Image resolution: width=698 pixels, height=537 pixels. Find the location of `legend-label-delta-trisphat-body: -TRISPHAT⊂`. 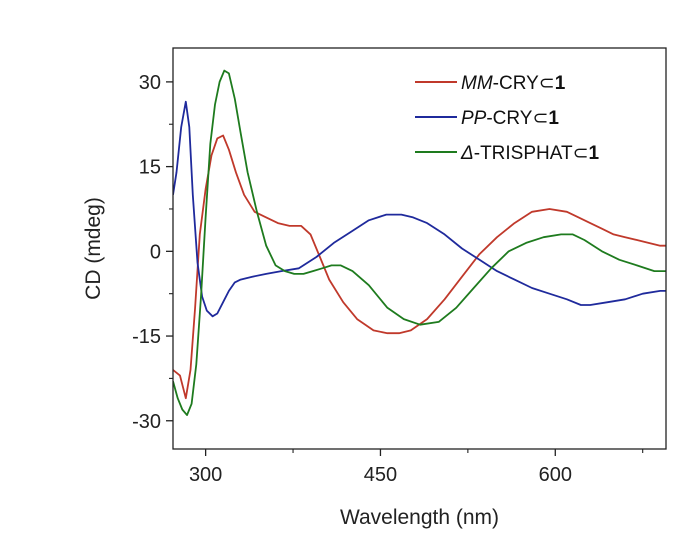

legend-label-delta-trisphat-body: -TRISPHAT⊂ is located at coordinates (531, 153).